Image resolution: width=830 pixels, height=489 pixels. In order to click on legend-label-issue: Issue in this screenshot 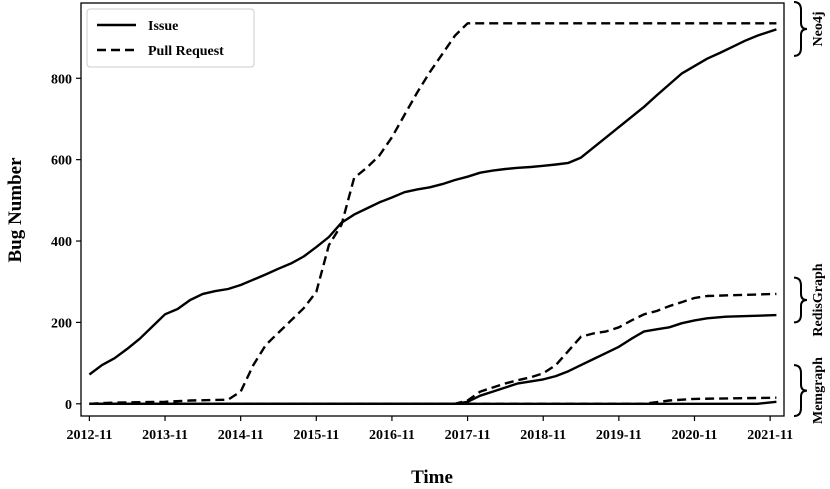, I will do `click(163, 26)`.